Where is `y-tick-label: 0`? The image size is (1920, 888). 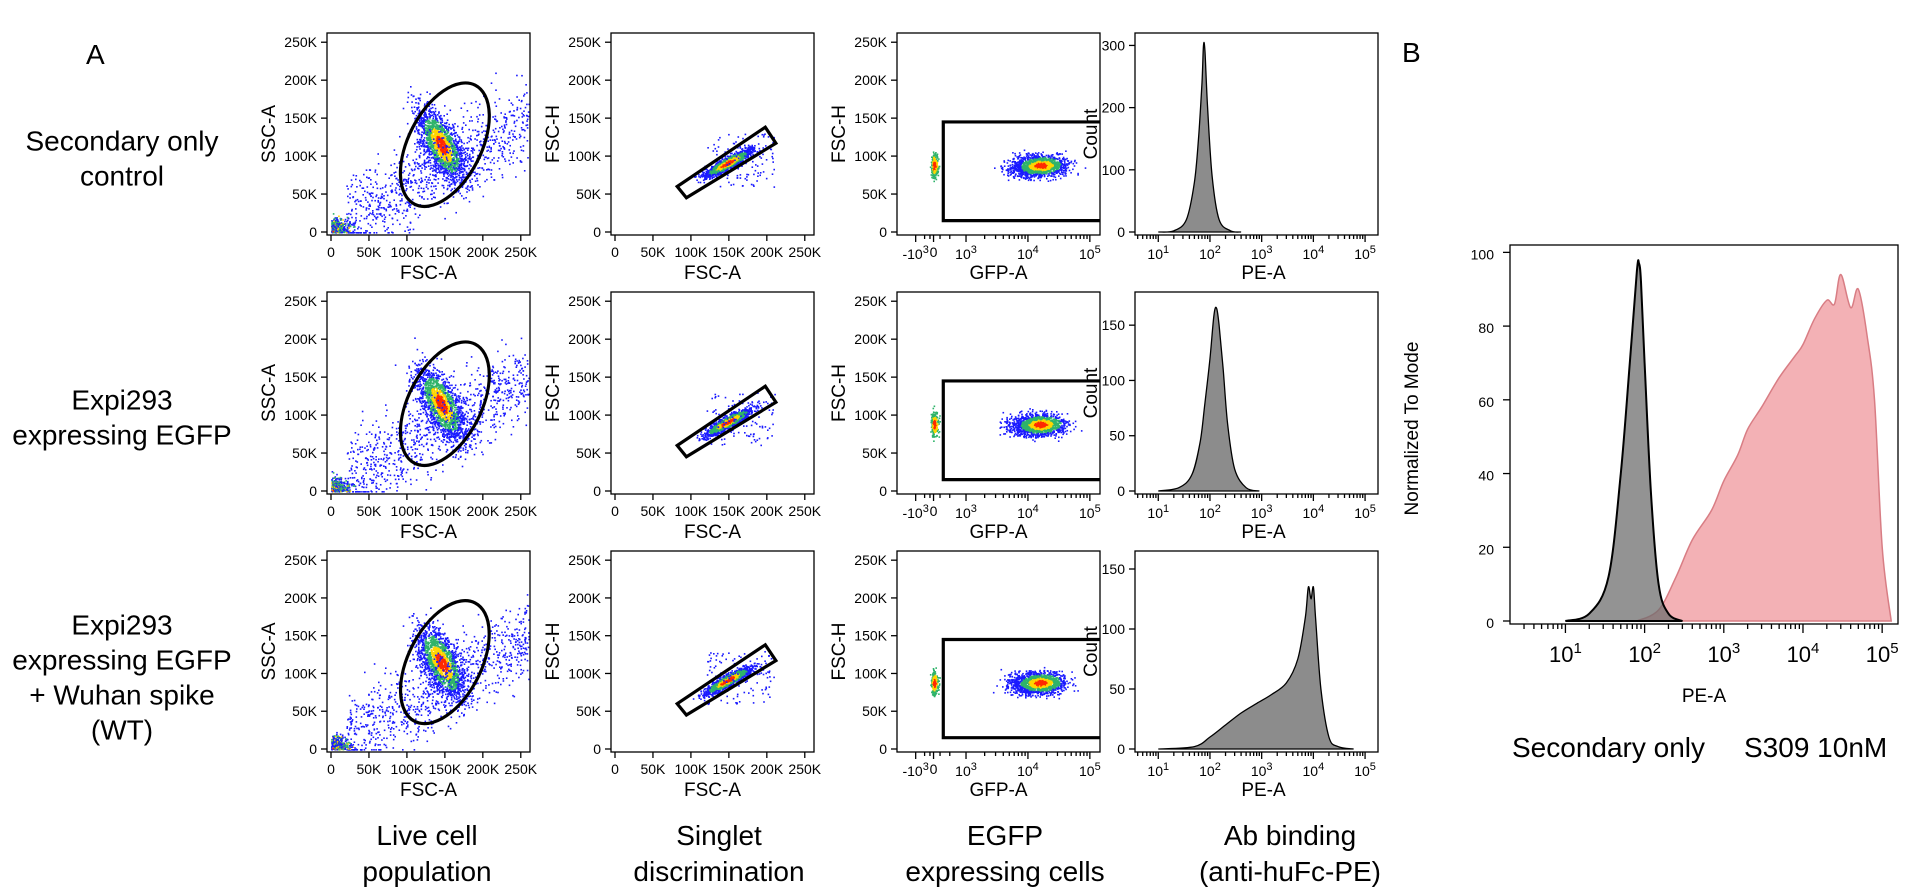
y-tick-label: 0 is located at coordinates (597, 232).